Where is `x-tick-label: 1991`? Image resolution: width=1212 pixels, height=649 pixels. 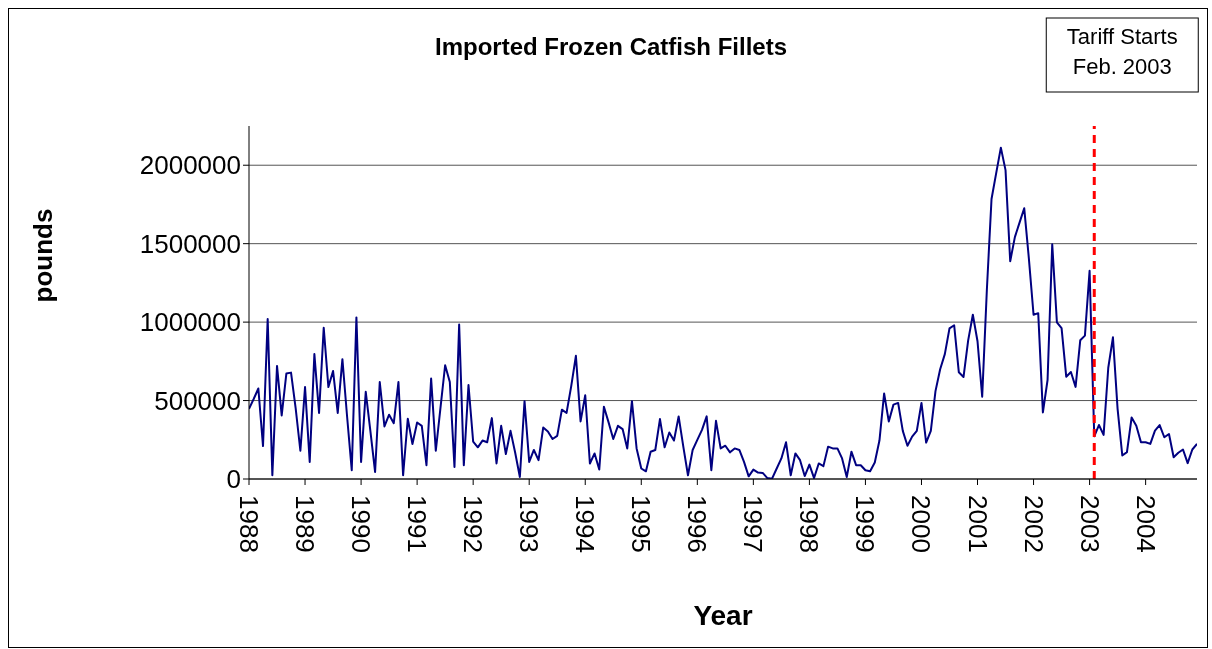
x-tick-label: 1991 is located at coordinates (417, 524).